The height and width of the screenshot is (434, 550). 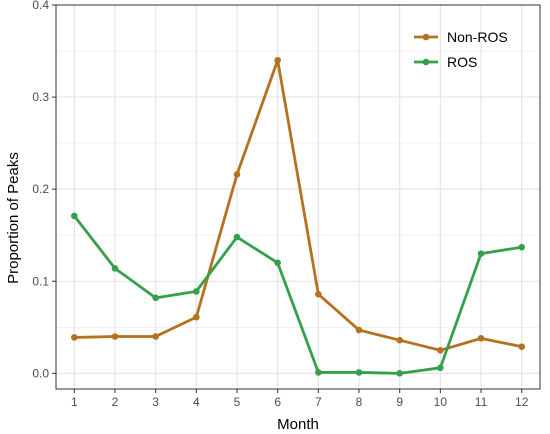 What do you see at coordinates (441, 402) in the screenshot?
I see `x-tick-label: 10` at bounding box center [441, 402].